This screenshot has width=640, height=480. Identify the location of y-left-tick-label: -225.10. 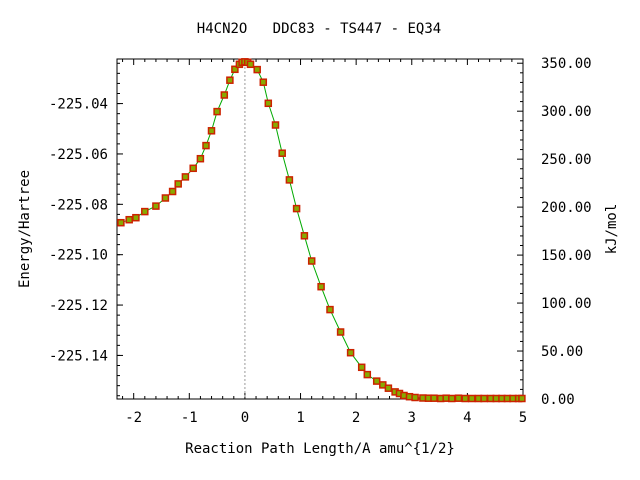
(78, 256).